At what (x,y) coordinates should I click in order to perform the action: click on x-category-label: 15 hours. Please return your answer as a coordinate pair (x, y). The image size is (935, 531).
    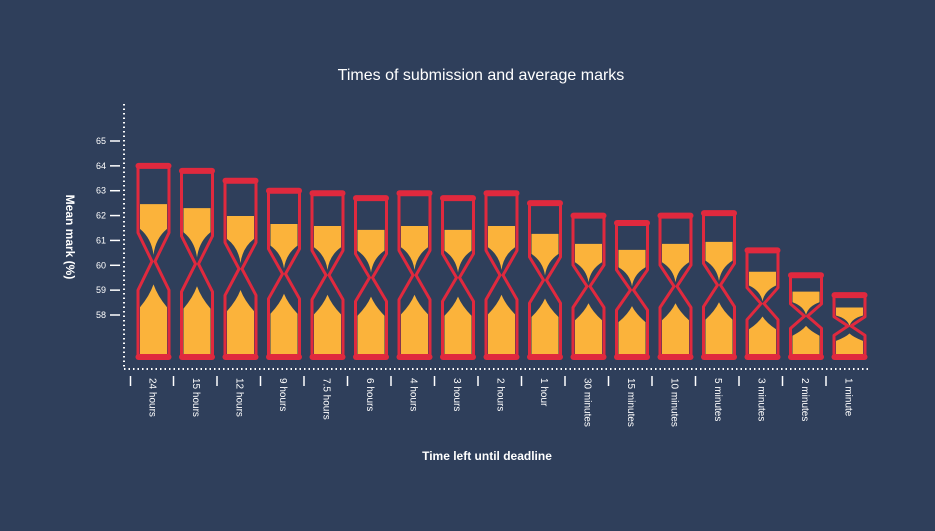
    Looking at the image, I should click on (195, 397).